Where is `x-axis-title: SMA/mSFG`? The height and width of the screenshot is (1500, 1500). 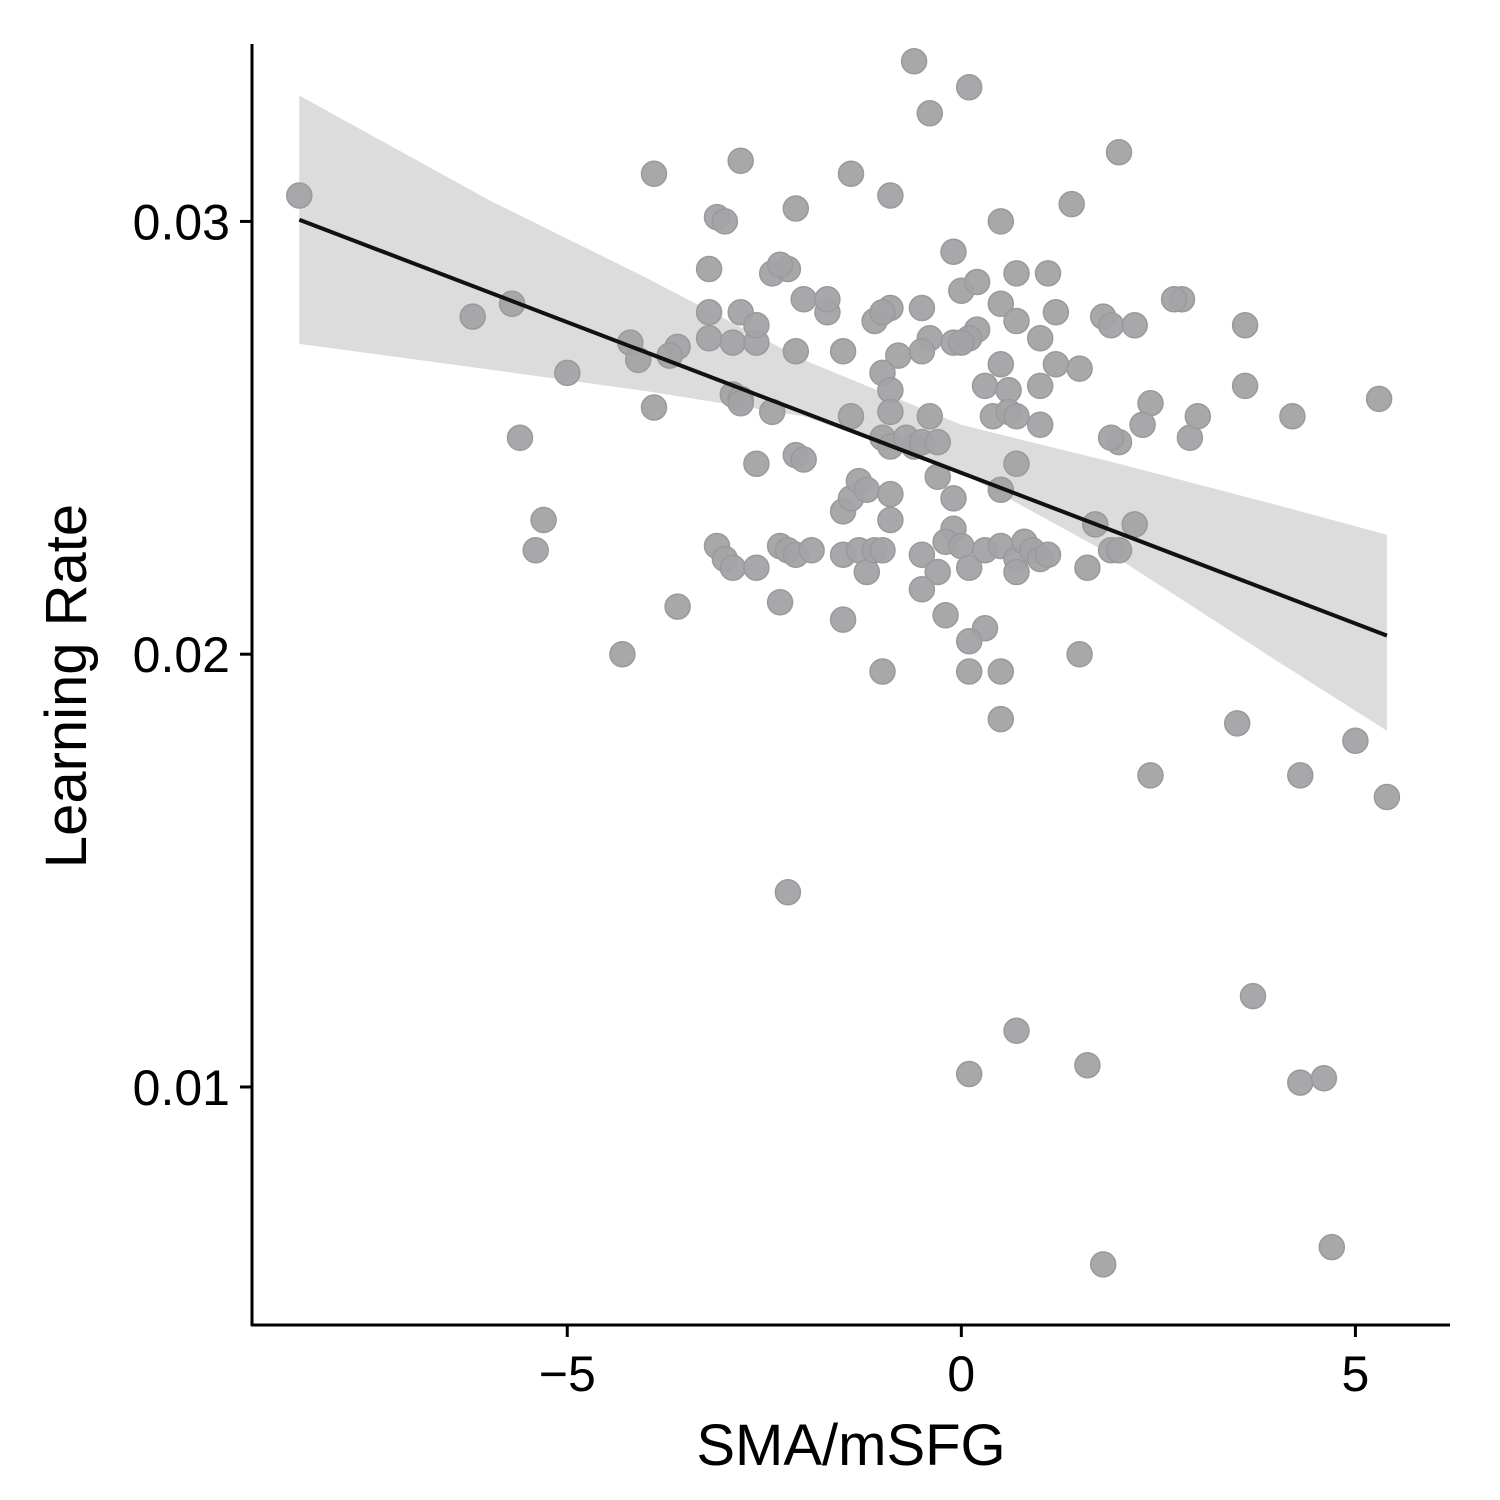
x-axis-title: SMA/mSFG is located at coordinates (850, 1445).